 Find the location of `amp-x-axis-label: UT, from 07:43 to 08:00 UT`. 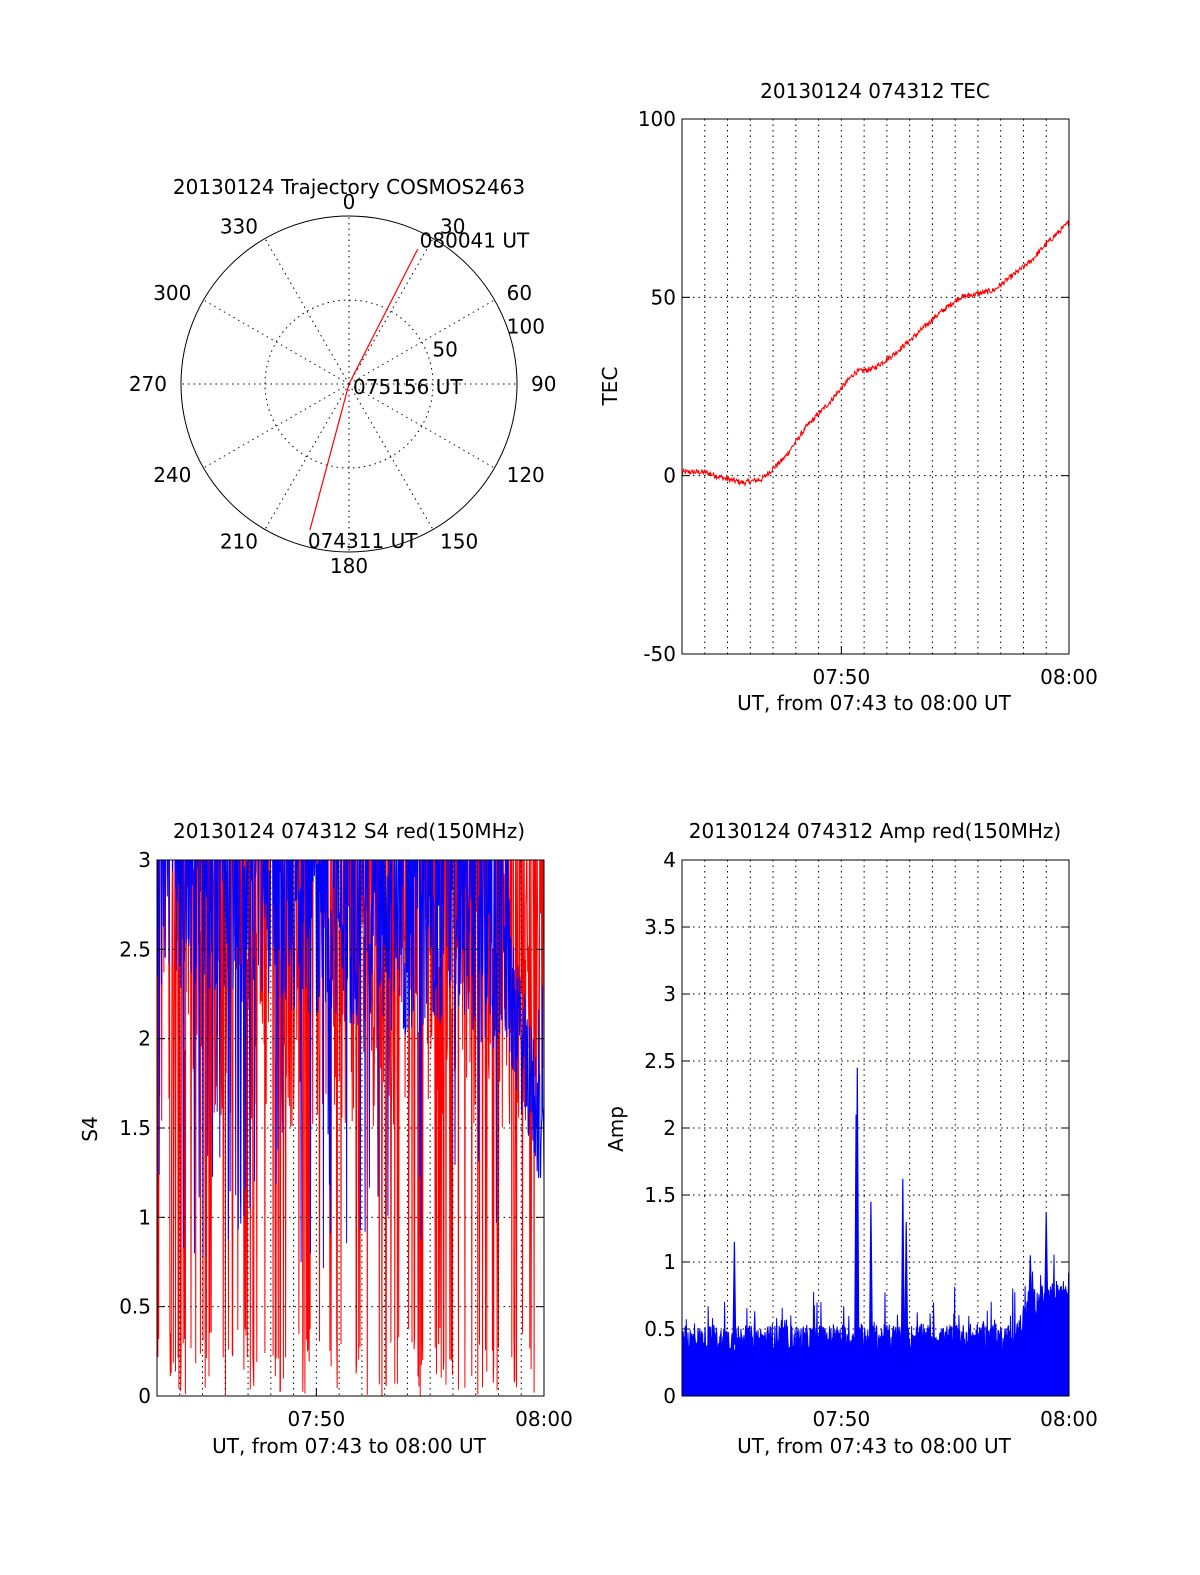

amp-x-axis-label: UT, from 07:43 to 08:00 UT is located at coordinates (874, 1446).